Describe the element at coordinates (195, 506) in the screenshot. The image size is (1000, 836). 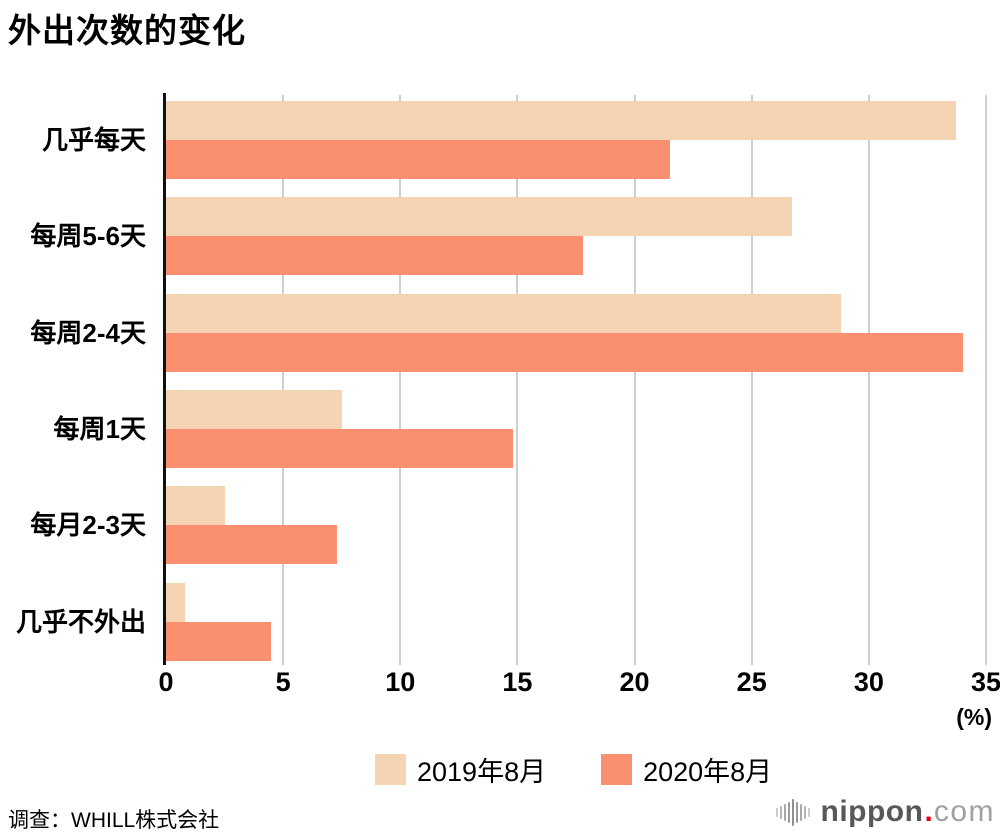
I see `bar-2019年8月-每月2-3天` at that location.